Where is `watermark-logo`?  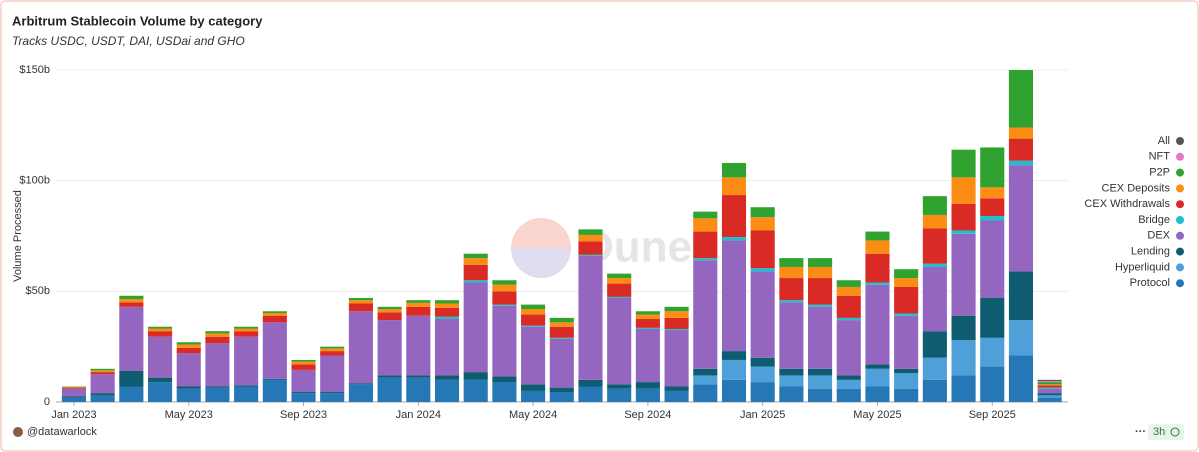
watermark-logo is located at coordinates (541, 248).